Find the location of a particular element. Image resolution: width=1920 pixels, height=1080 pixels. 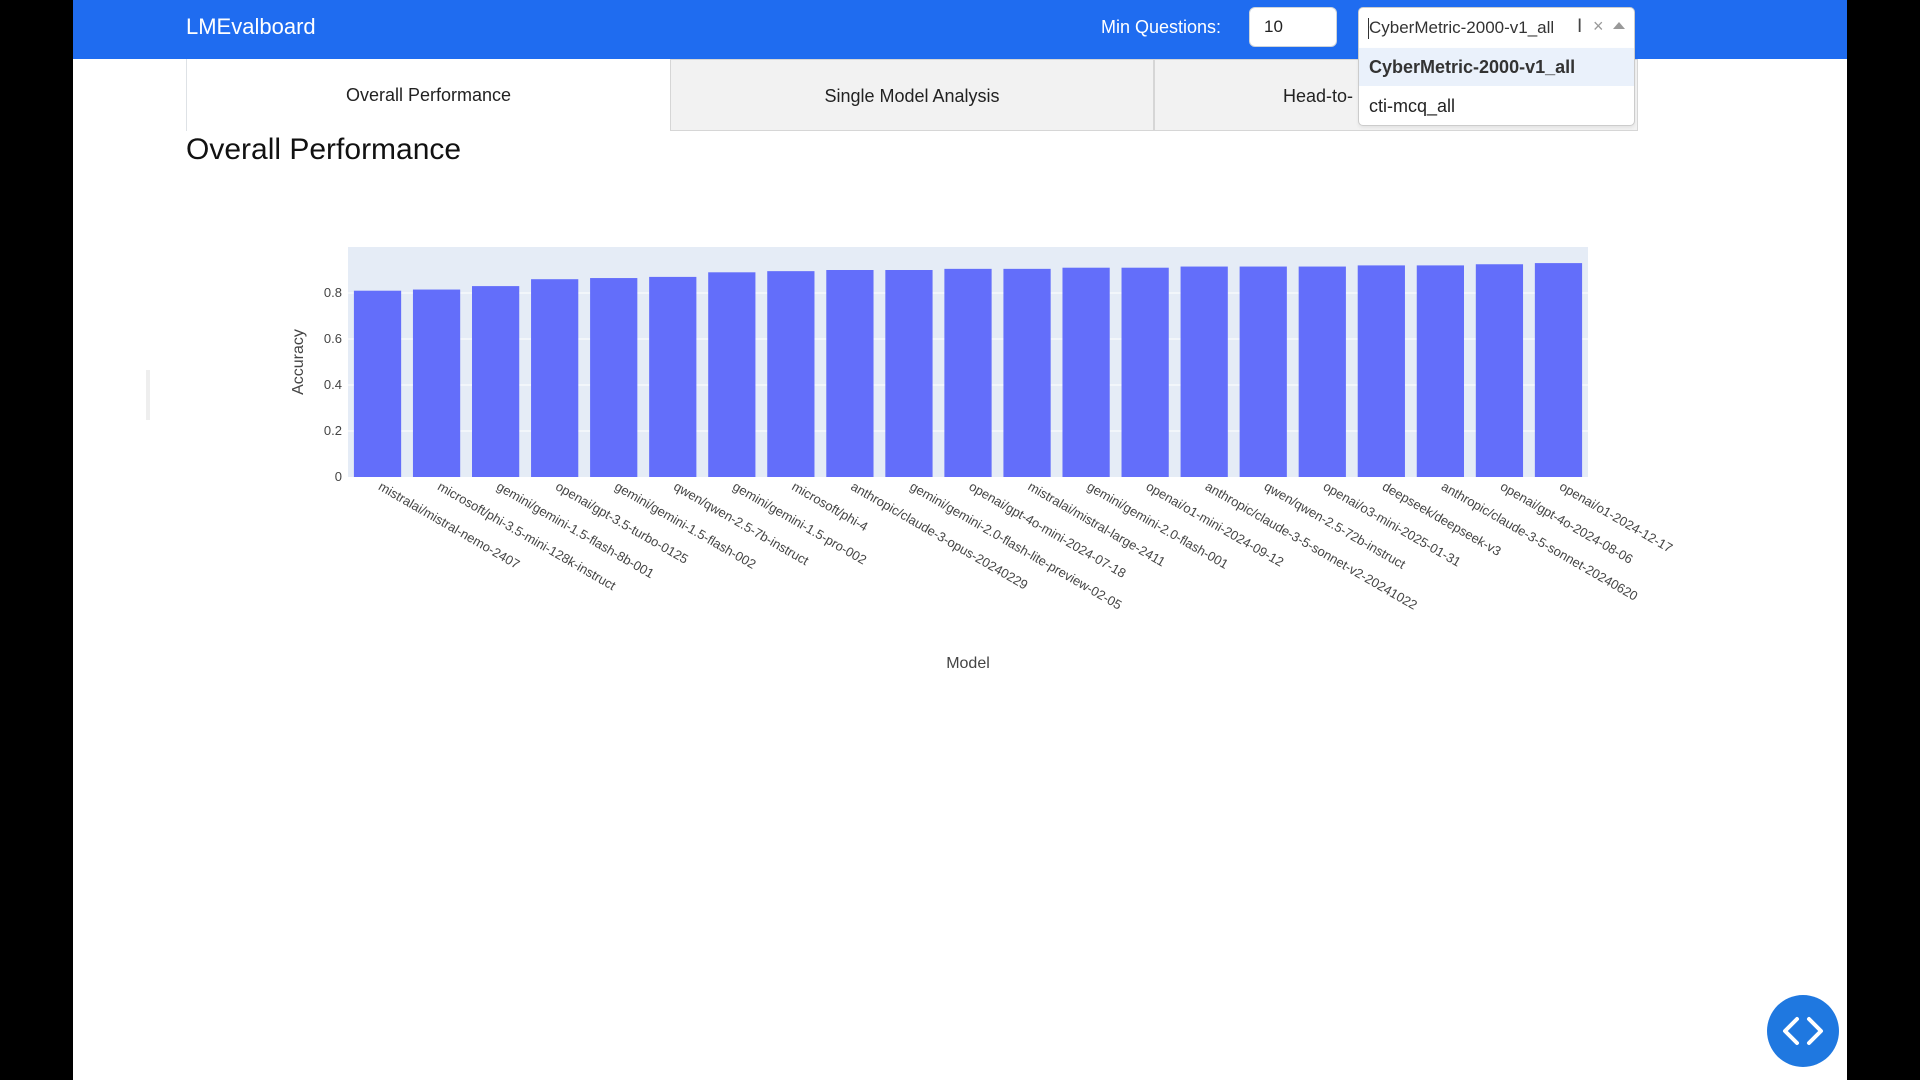

y-axis-ticks: 0 0.2 0.4 0.6 0.8 is located at coordinates (333, 384).